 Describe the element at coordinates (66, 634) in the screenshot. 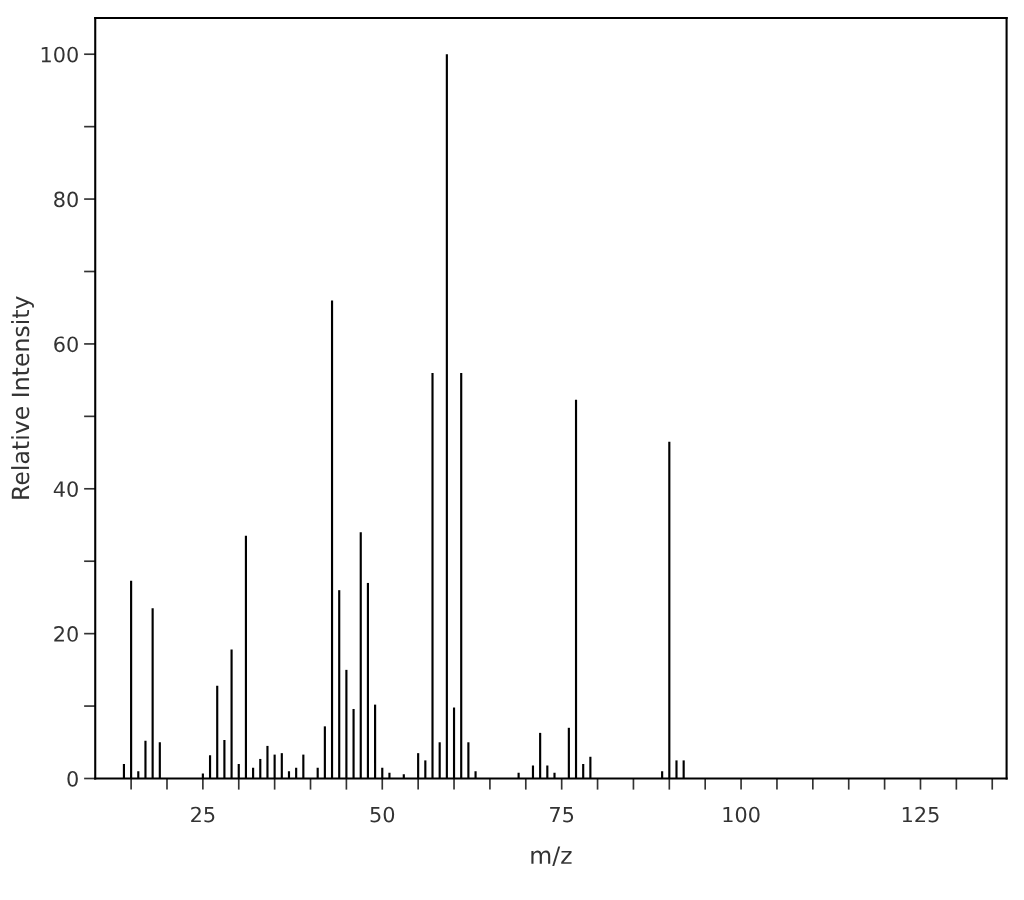

I see `y-tick-label: 20` at that location.